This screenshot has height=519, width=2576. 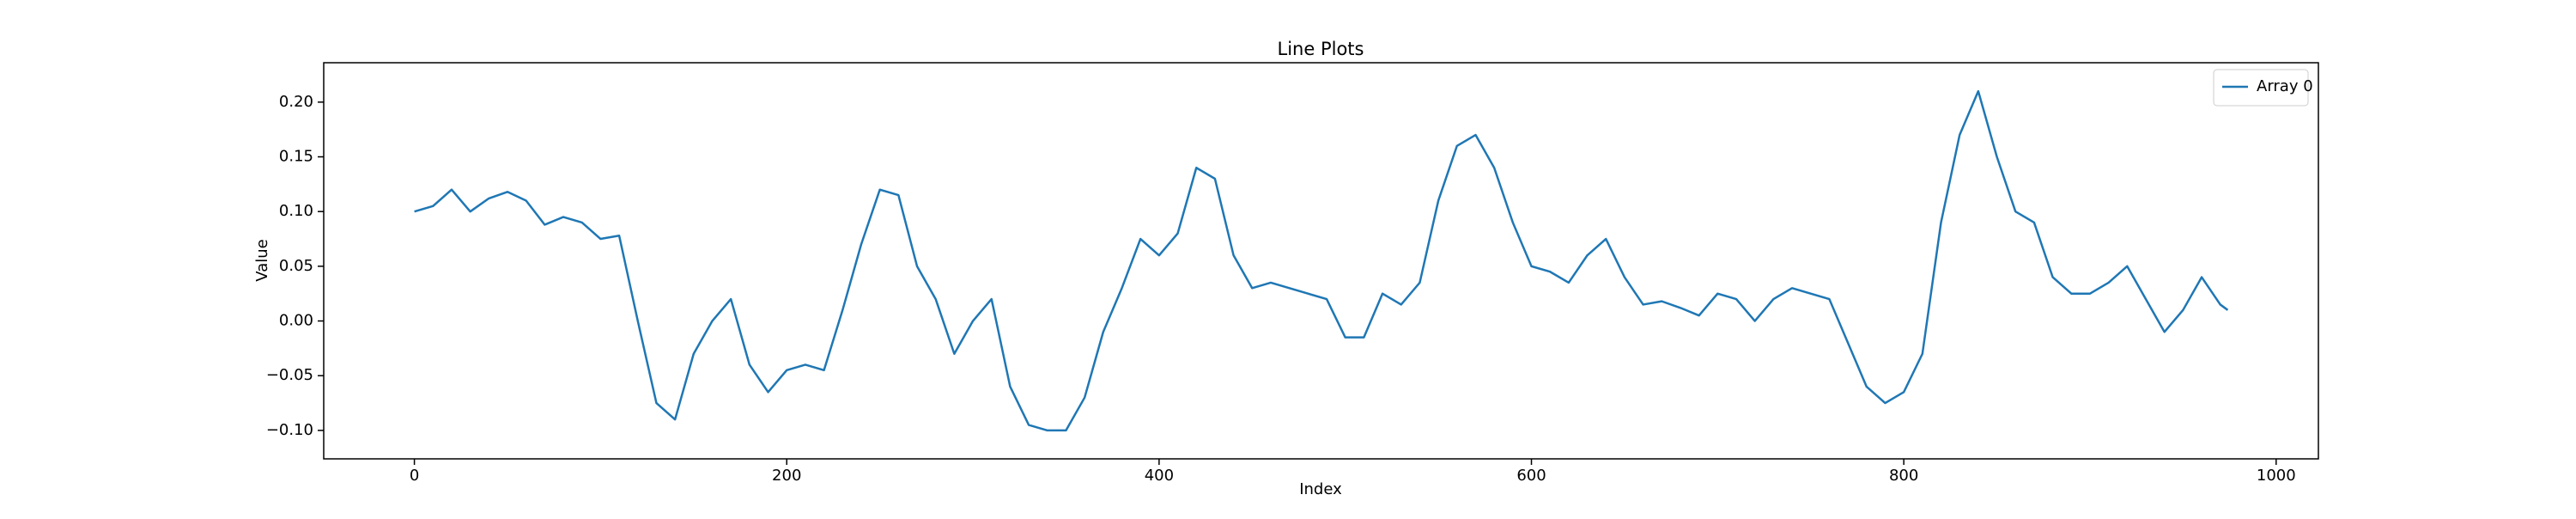 I want to click on x-tick-label: 600, so click(x=1531, y=476).